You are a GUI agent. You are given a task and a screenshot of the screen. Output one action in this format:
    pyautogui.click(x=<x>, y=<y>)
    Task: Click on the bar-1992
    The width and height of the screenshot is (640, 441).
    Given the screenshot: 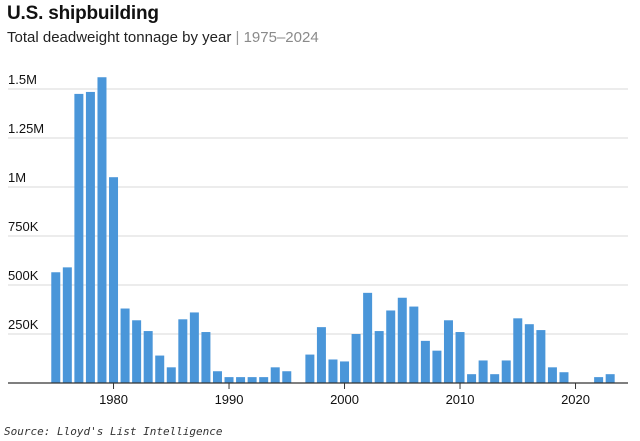 What is the action you would take?
    pyautogui.click(x=252, y=380)
    